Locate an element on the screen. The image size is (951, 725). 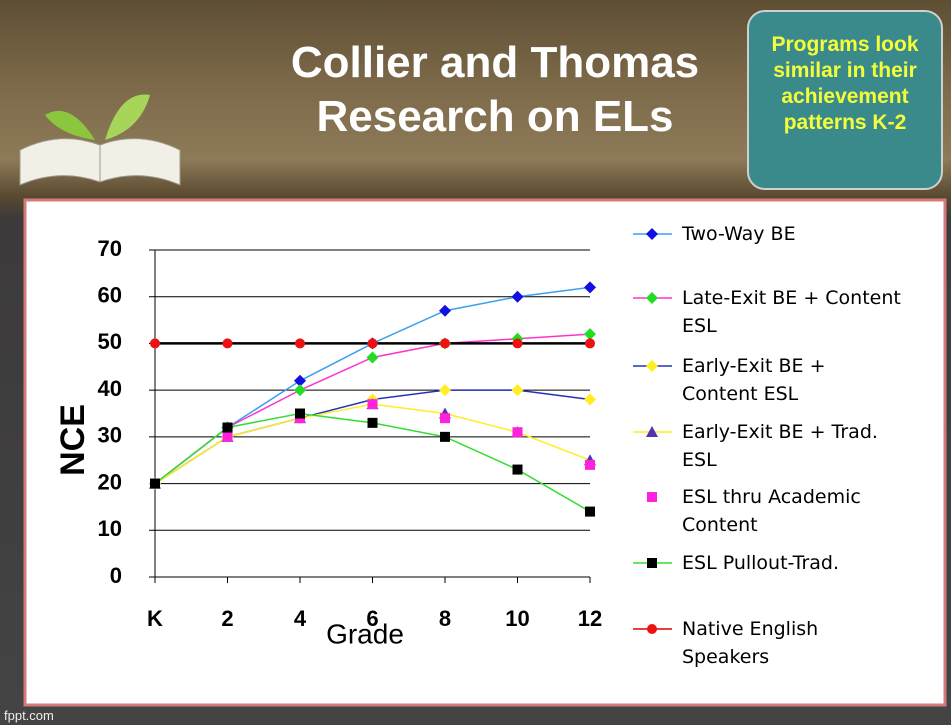
x-tick-label: 10 is located at coordinates (517, 618).